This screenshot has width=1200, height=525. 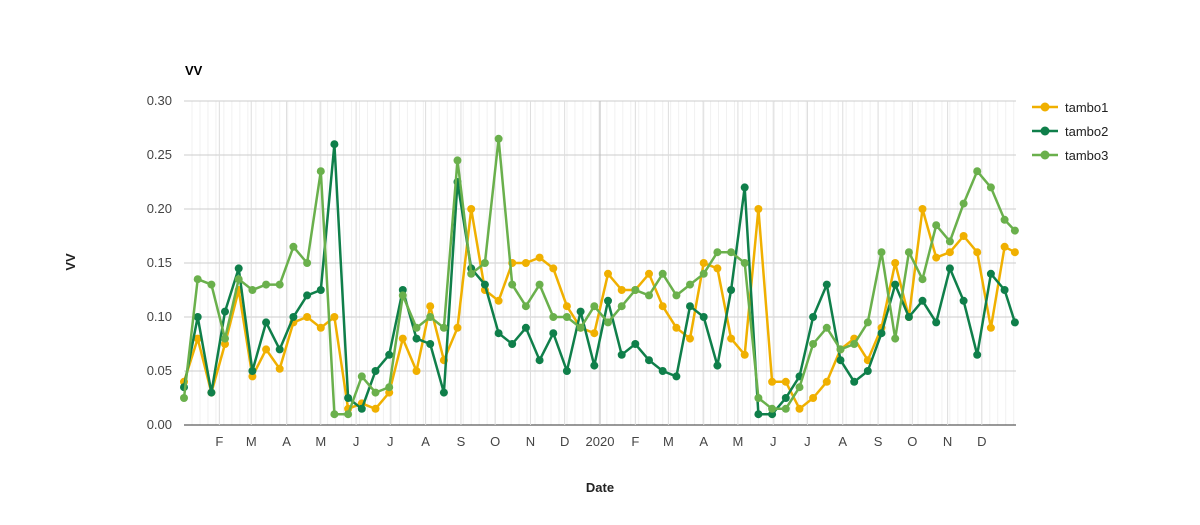 What do you see at coordinates (1070, 131) in the screenshot?
I see `legend-item-tambo2: tambo2` at bounding box center [1070, 131].